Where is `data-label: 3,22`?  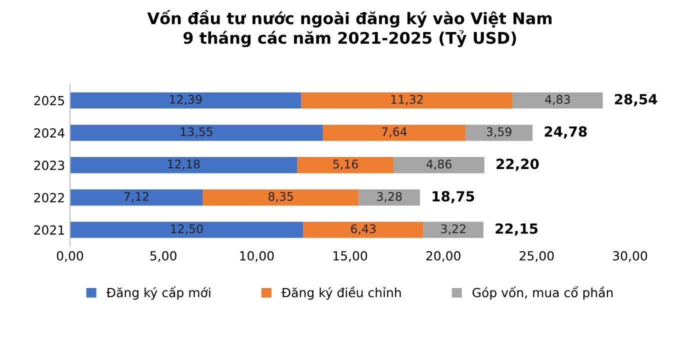 data-label: 3,22 is located at coordinates (453, 229).